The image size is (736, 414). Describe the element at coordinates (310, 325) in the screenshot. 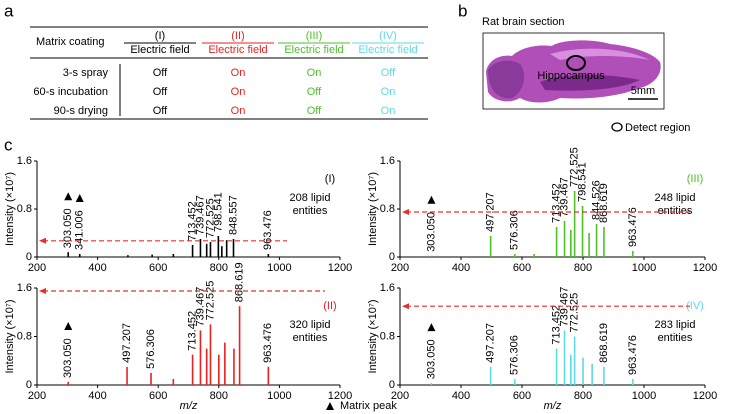

I see `annotation: 320 lipid` at that location.